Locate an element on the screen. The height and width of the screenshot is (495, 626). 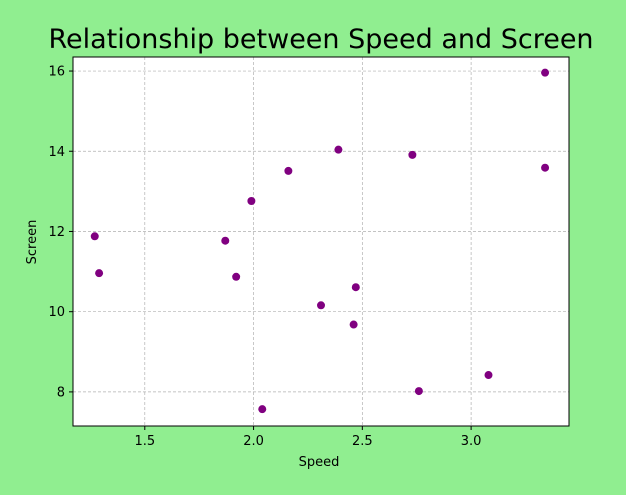
y-tick-label: 12 is located at coordinates (56, 232).